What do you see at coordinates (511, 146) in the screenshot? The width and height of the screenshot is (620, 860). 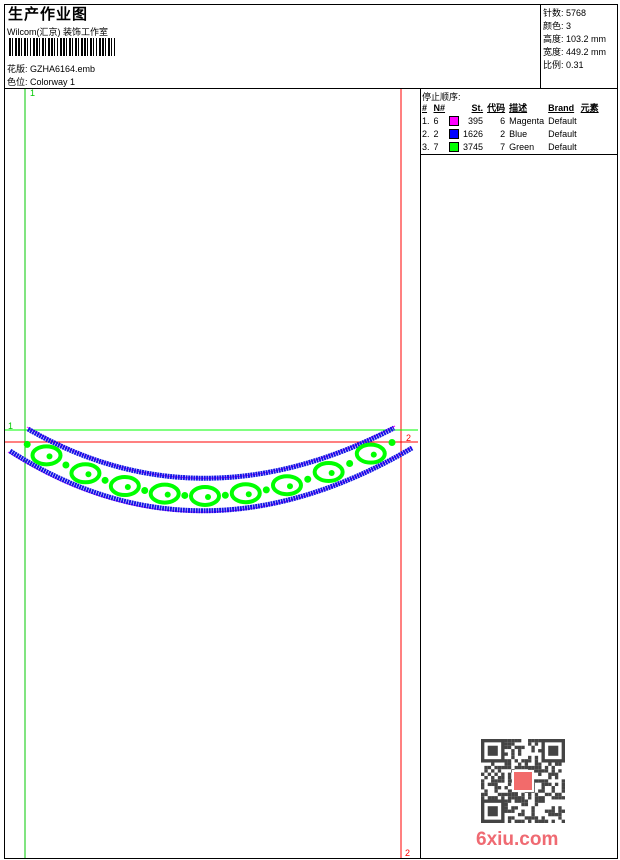 I see `table-row: 3. 7 3745 7 Green Default` at bounding box center [511, 146].